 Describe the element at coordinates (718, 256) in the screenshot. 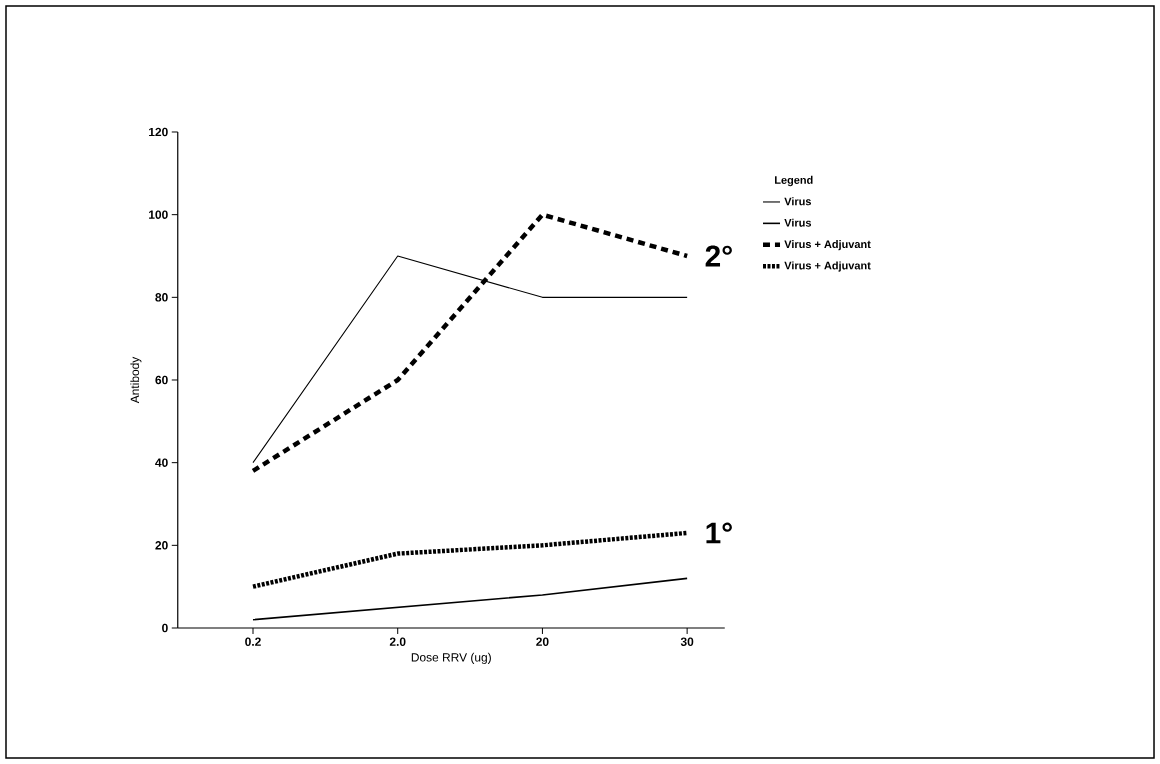

I see `annotation: 2°` at that location.